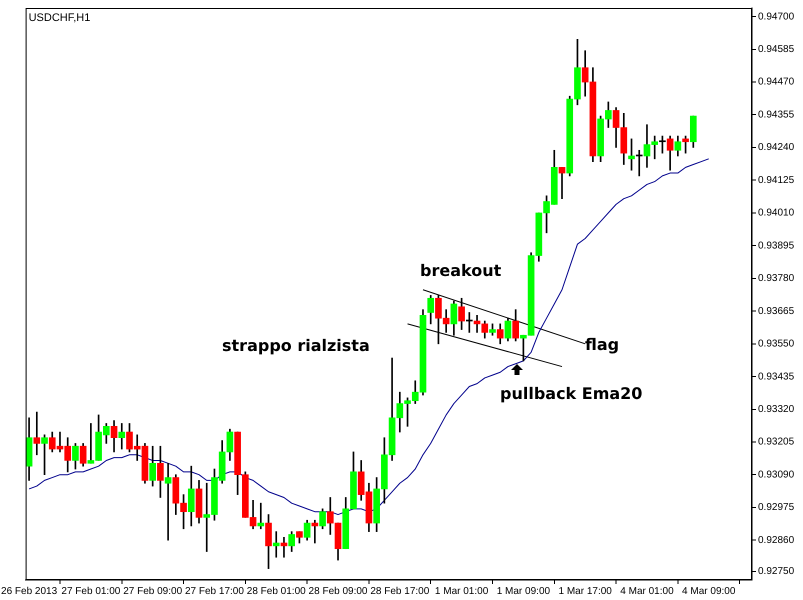  What do you see at coordinates (776, 344) in the screenshot?
I see `y-tick-label: 0.93550` at bounding box center [776, 344].